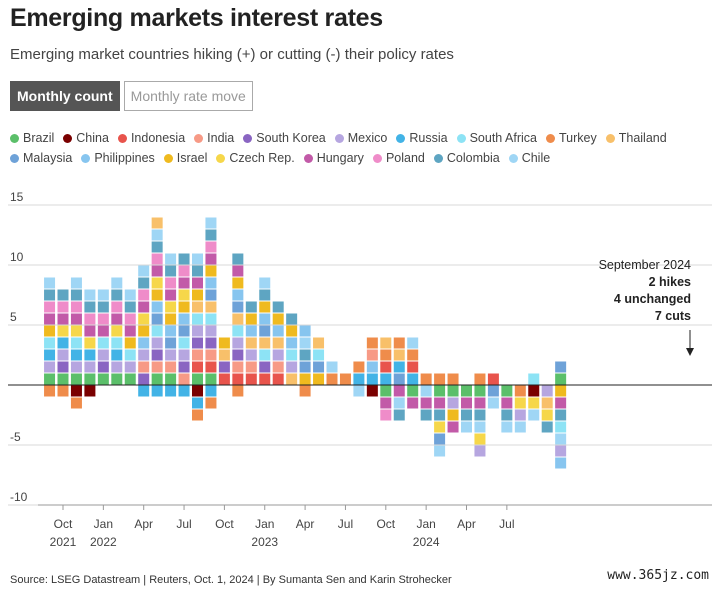  I want to click on legend-item-mexico: Mexico, so click(360, 138).